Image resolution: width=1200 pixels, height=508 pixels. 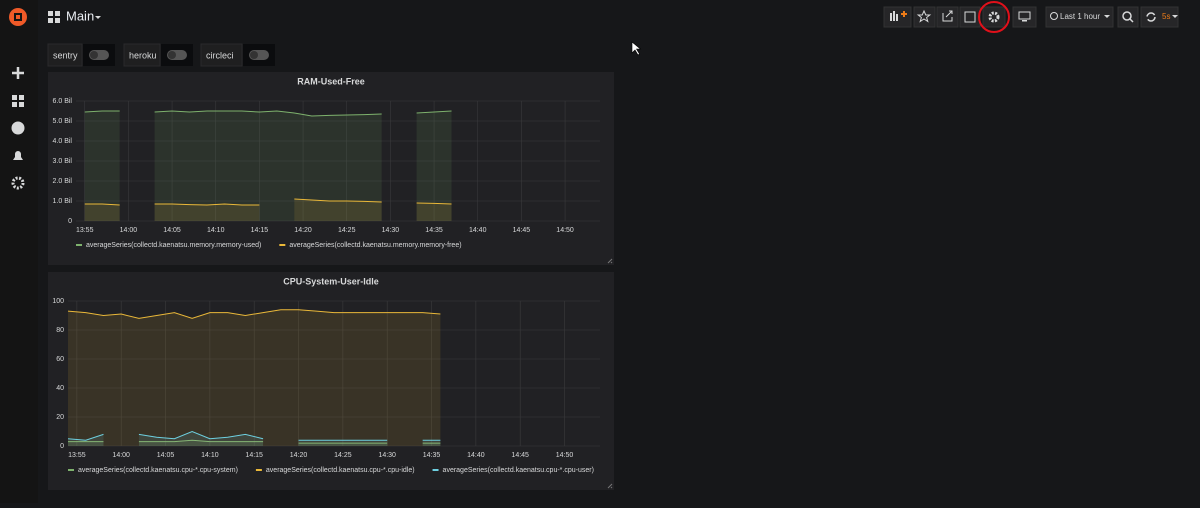 I want to click on panel-title: RAM-Used-Free, so click(x=331, y=81).